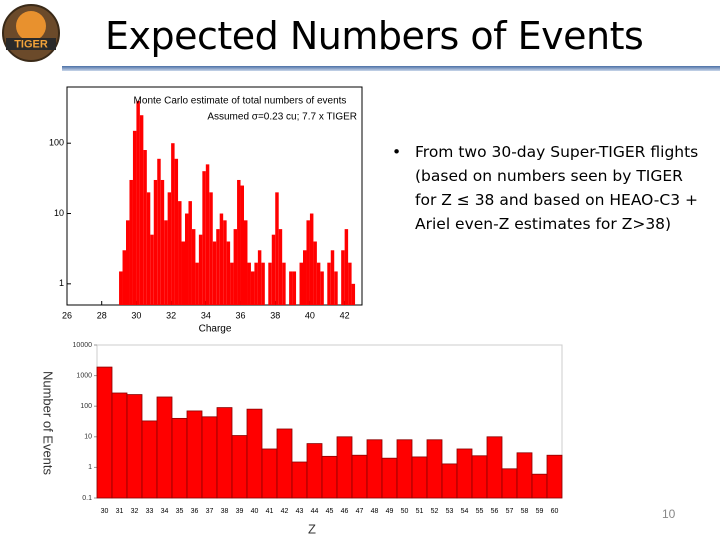 The image size is (720, 540). Describe the element at coordinates (31, 33) in the screenshot. I see `logo: TIGER` at that location.